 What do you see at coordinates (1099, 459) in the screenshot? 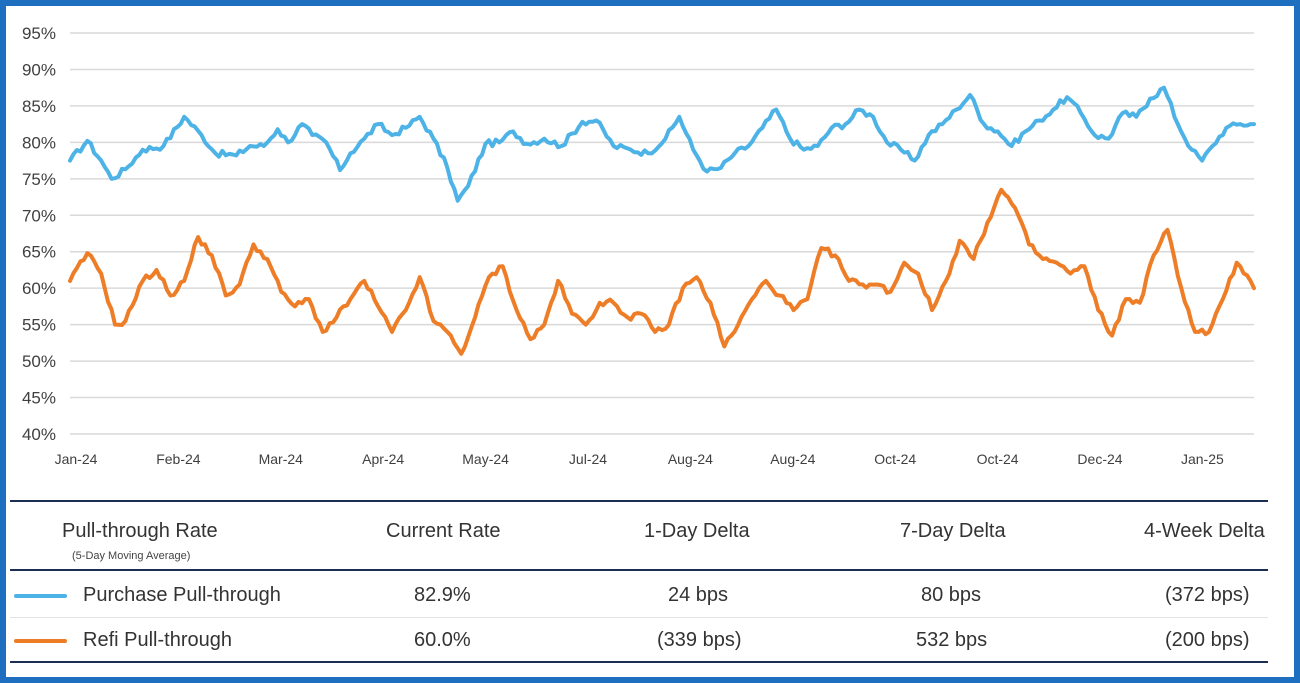
I see `x-tick-label: Dec-24` at bounding box center [1099, 459].